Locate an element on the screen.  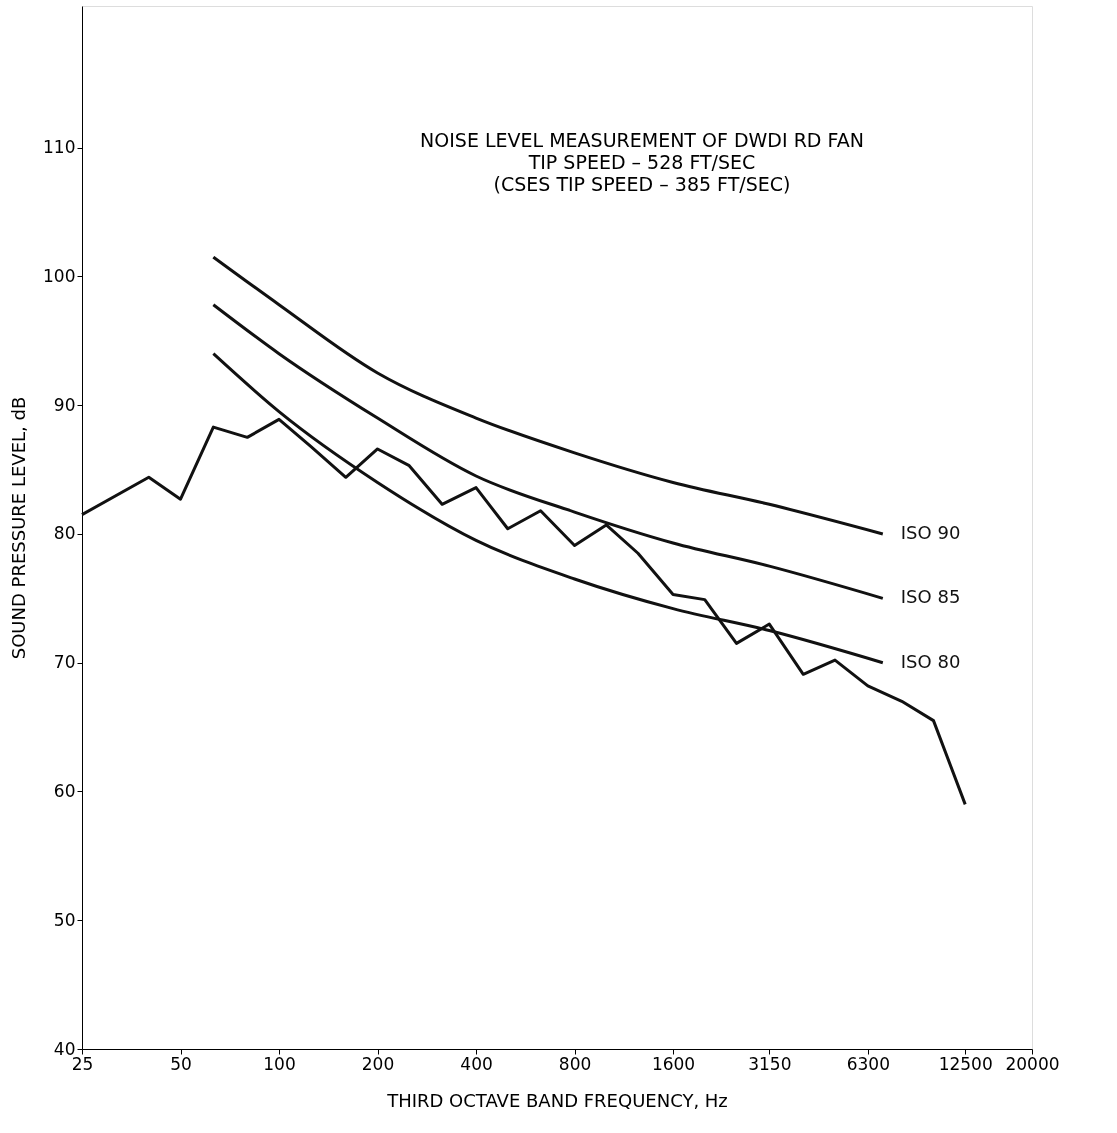
y-tick-label: 80 is located at coordinates (64, 533).